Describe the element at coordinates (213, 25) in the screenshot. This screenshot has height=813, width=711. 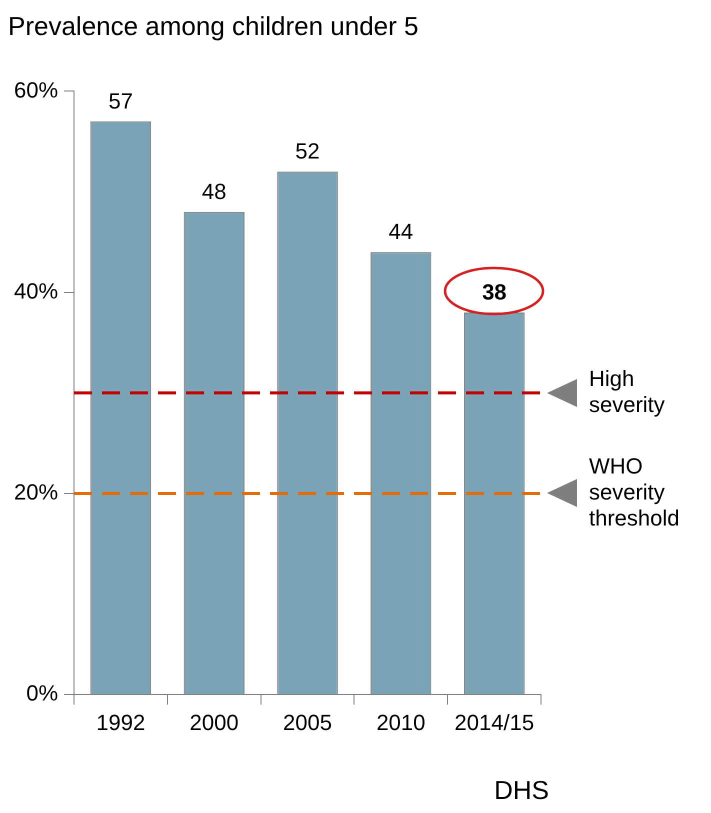
I see `chart-title: Prevalence among children under 5` at that location.